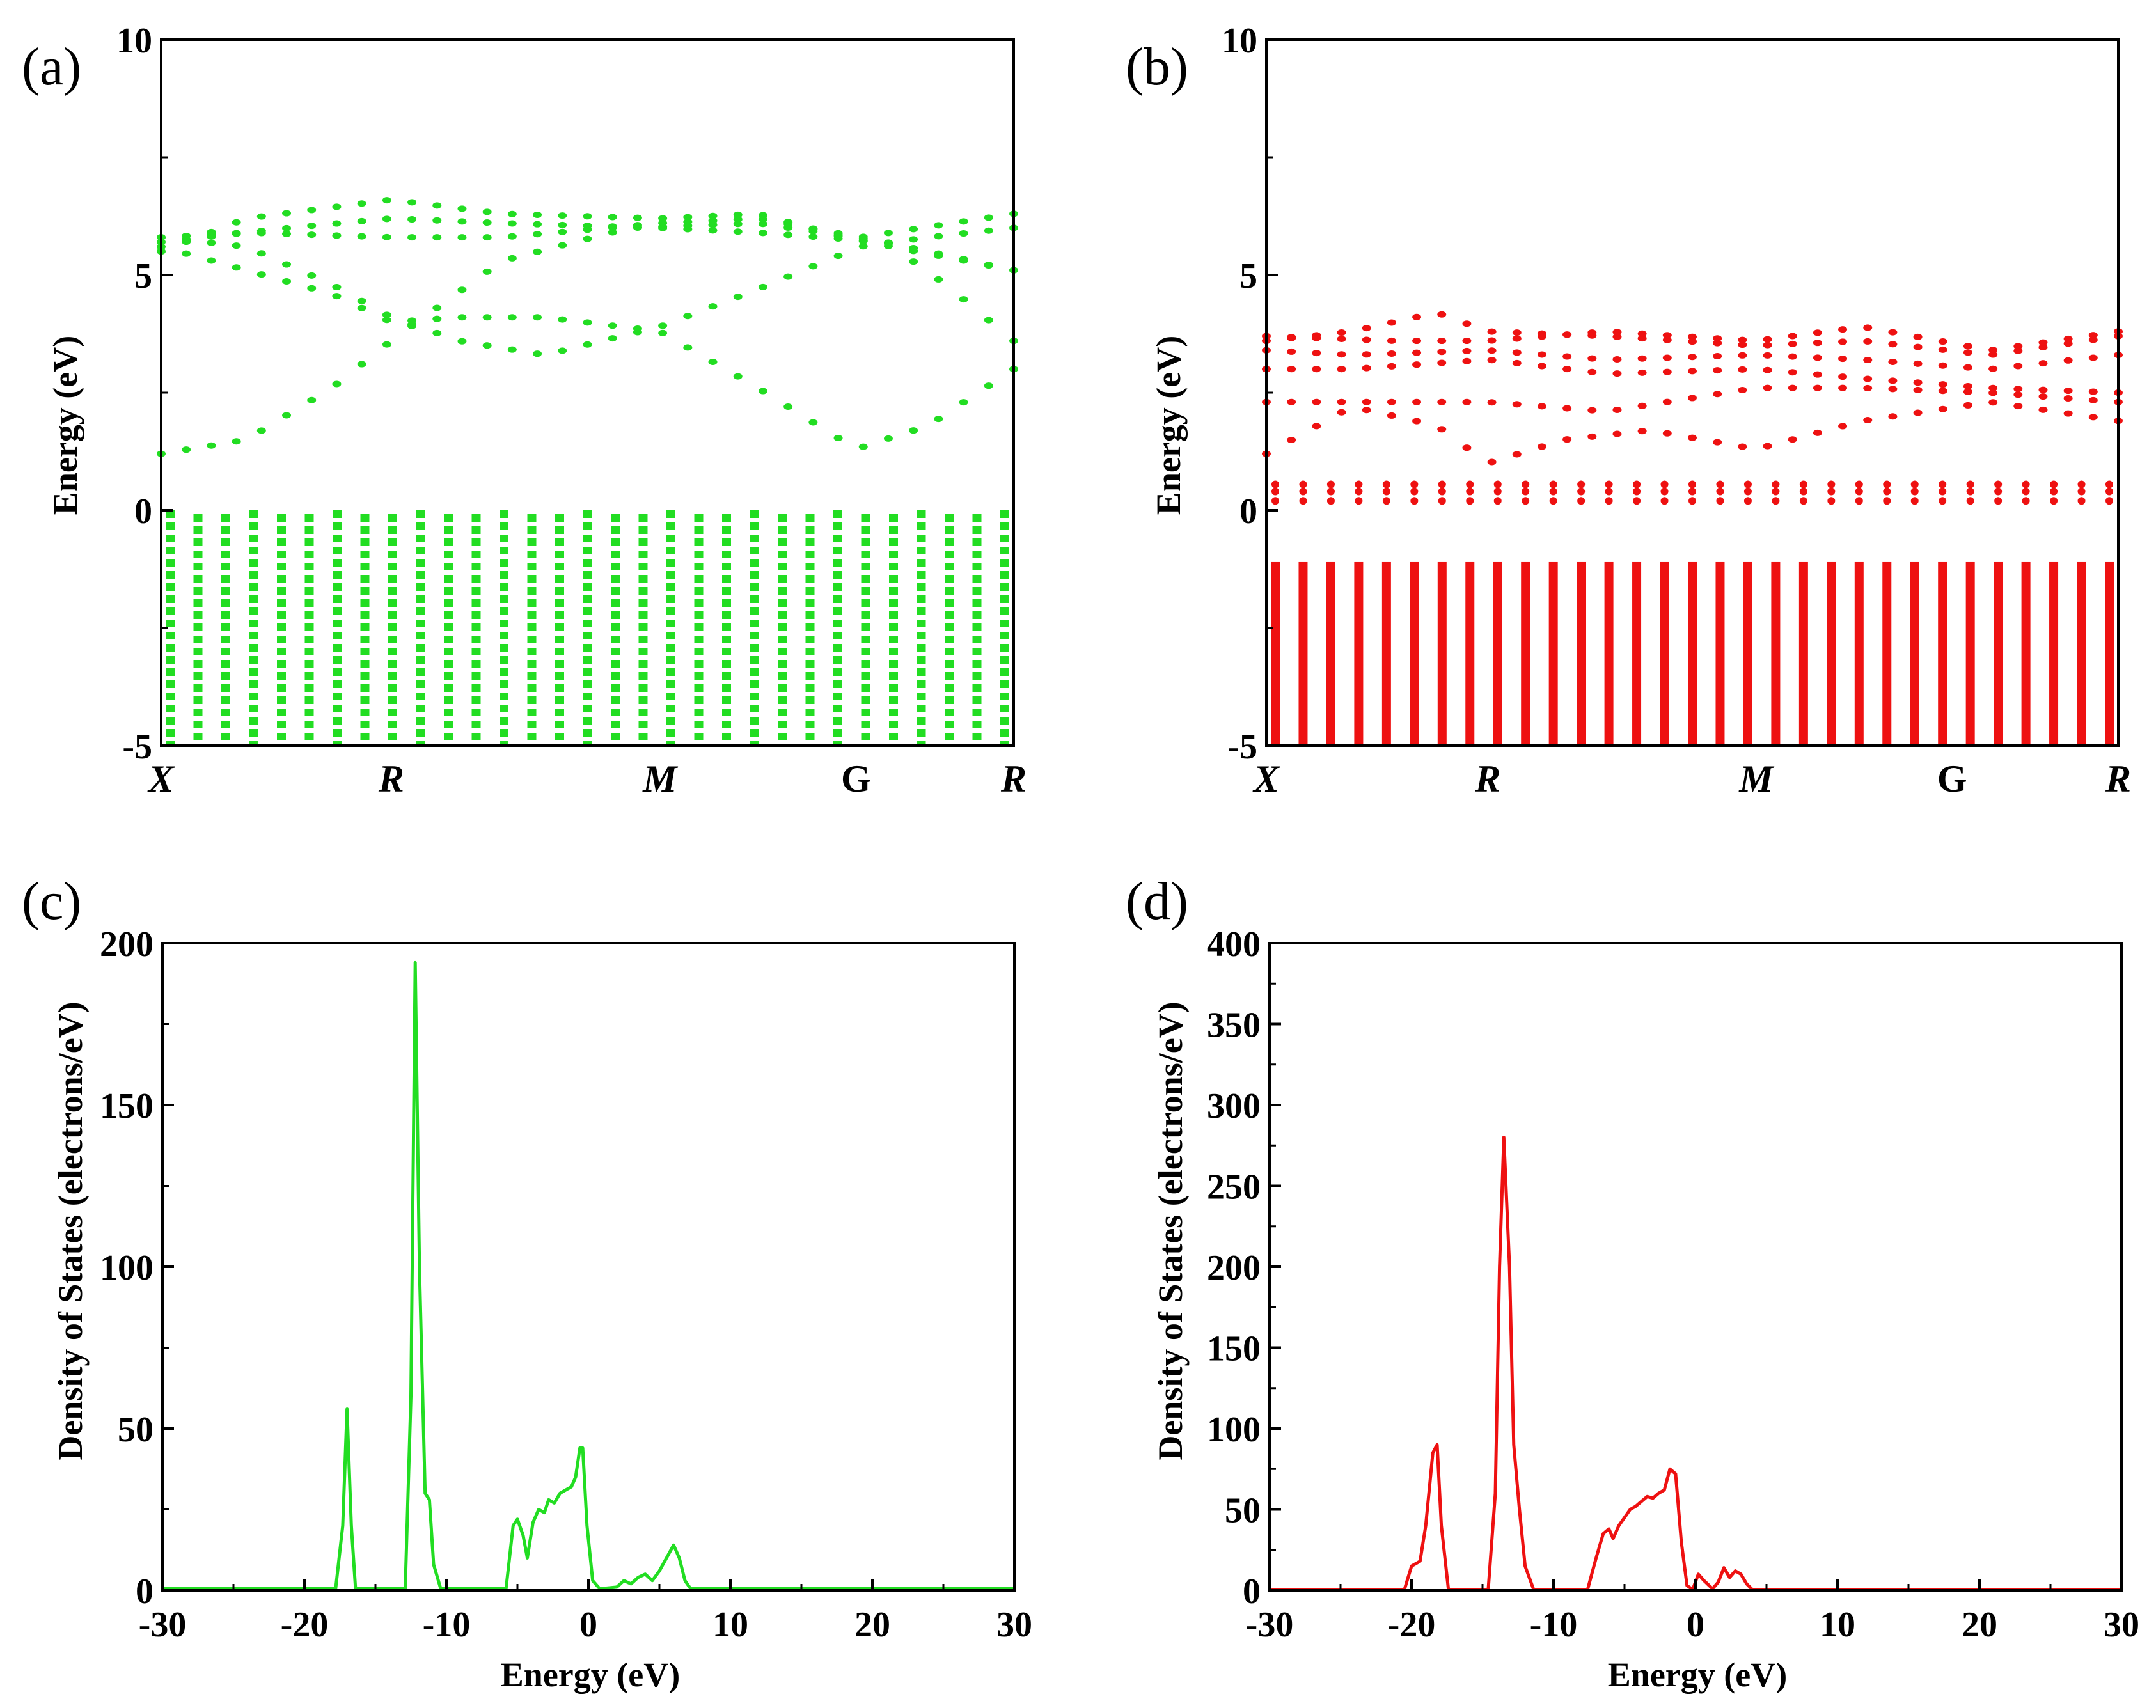  I want to click on x-tick-label: 10, so click(1837, 1625).